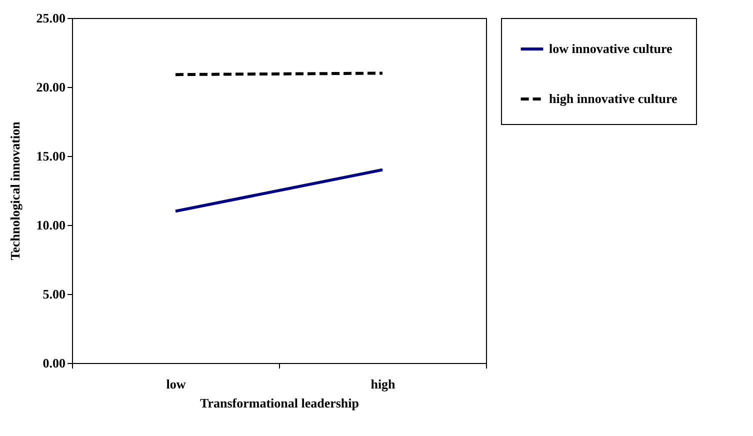 This screenshot has height=436, width=753. Describe the element at coordinates (280, 403) in the screenshot. I see `x-axis-title: Transformational leadership` at that location.